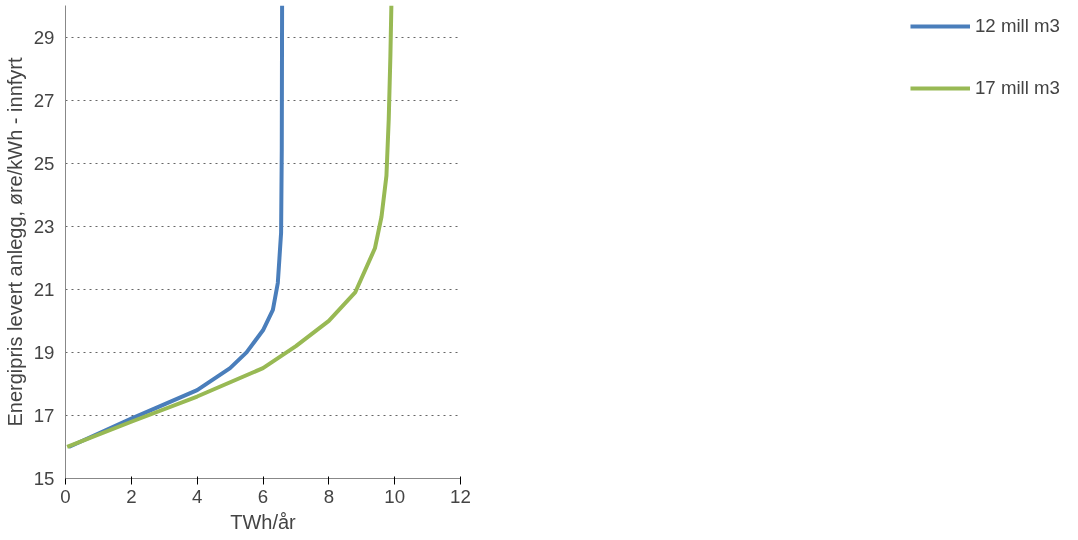 This screenshot has height=540, width=1078. I want to click on y-tick-label: 23, so click(44, 226).